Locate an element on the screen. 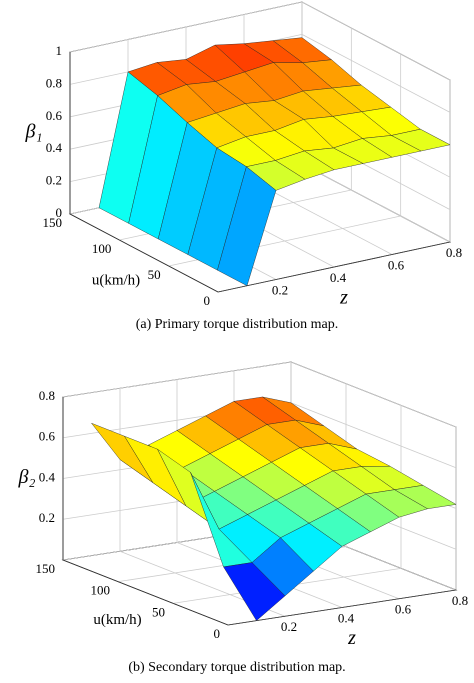  z-axis-label: β₁ is located at coordinates (34, 132).